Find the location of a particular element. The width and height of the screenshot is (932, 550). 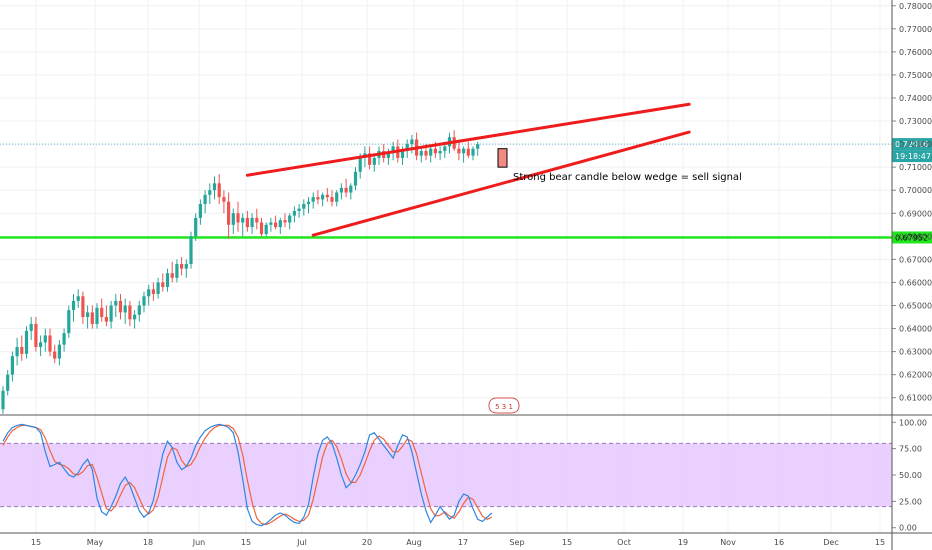

x-tick-label: Jun is located at coordinates (199, 542).